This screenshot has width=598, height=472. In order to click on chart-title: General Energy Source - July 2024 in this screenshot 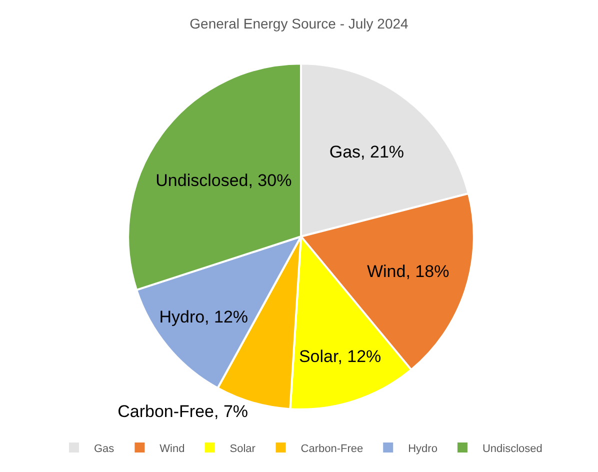, I will do `click(299, 24)`.